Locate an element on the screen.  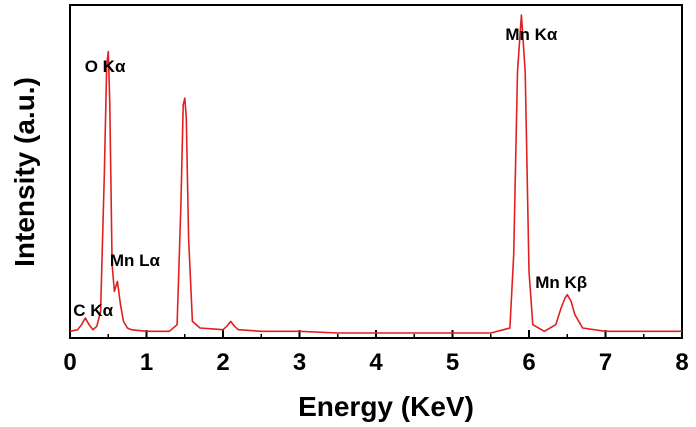
x-tick-label: 4 is located at coordinates (376, 362).